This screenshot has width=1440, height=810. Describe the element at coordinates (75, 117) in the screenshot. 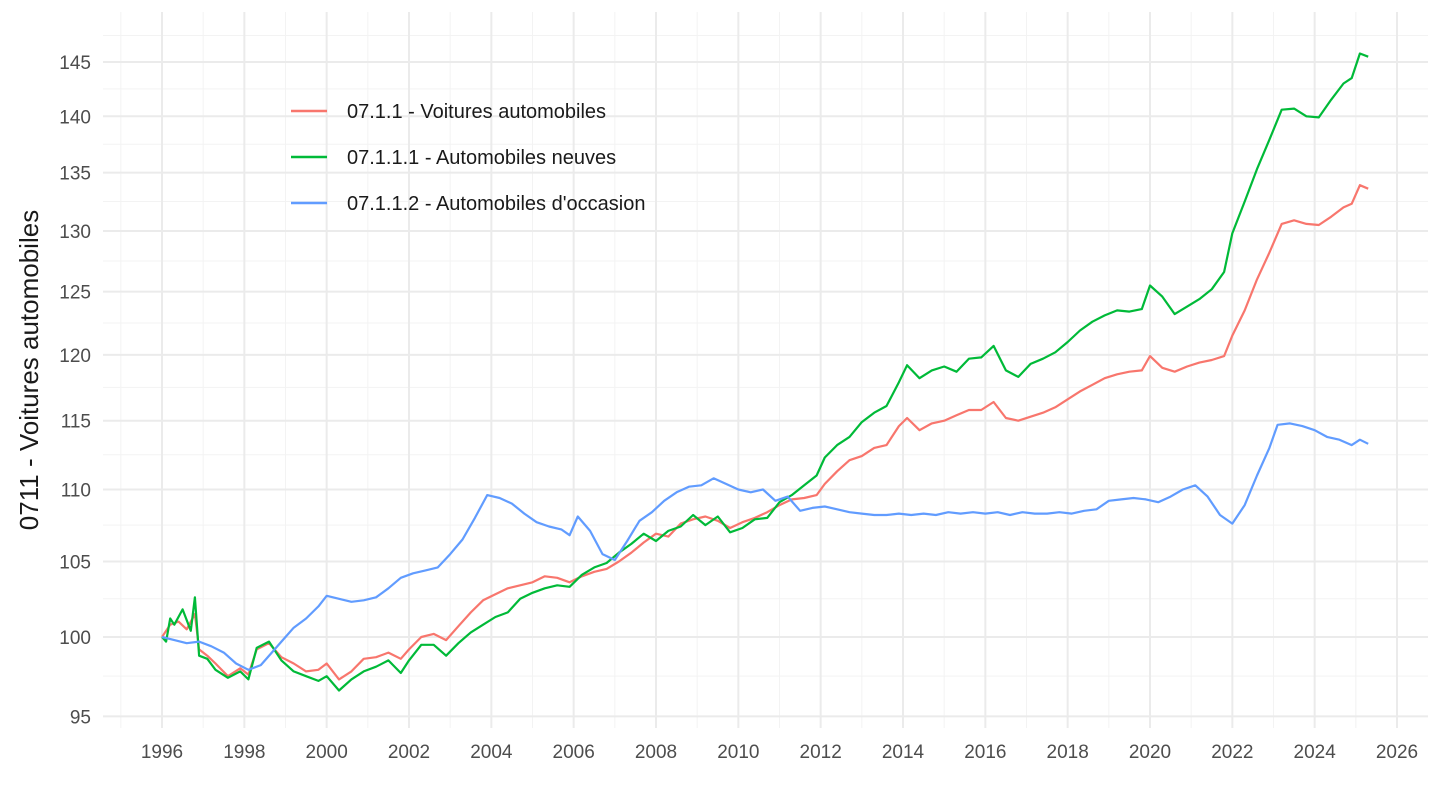

I see `y-tick-label: 140` at that location.